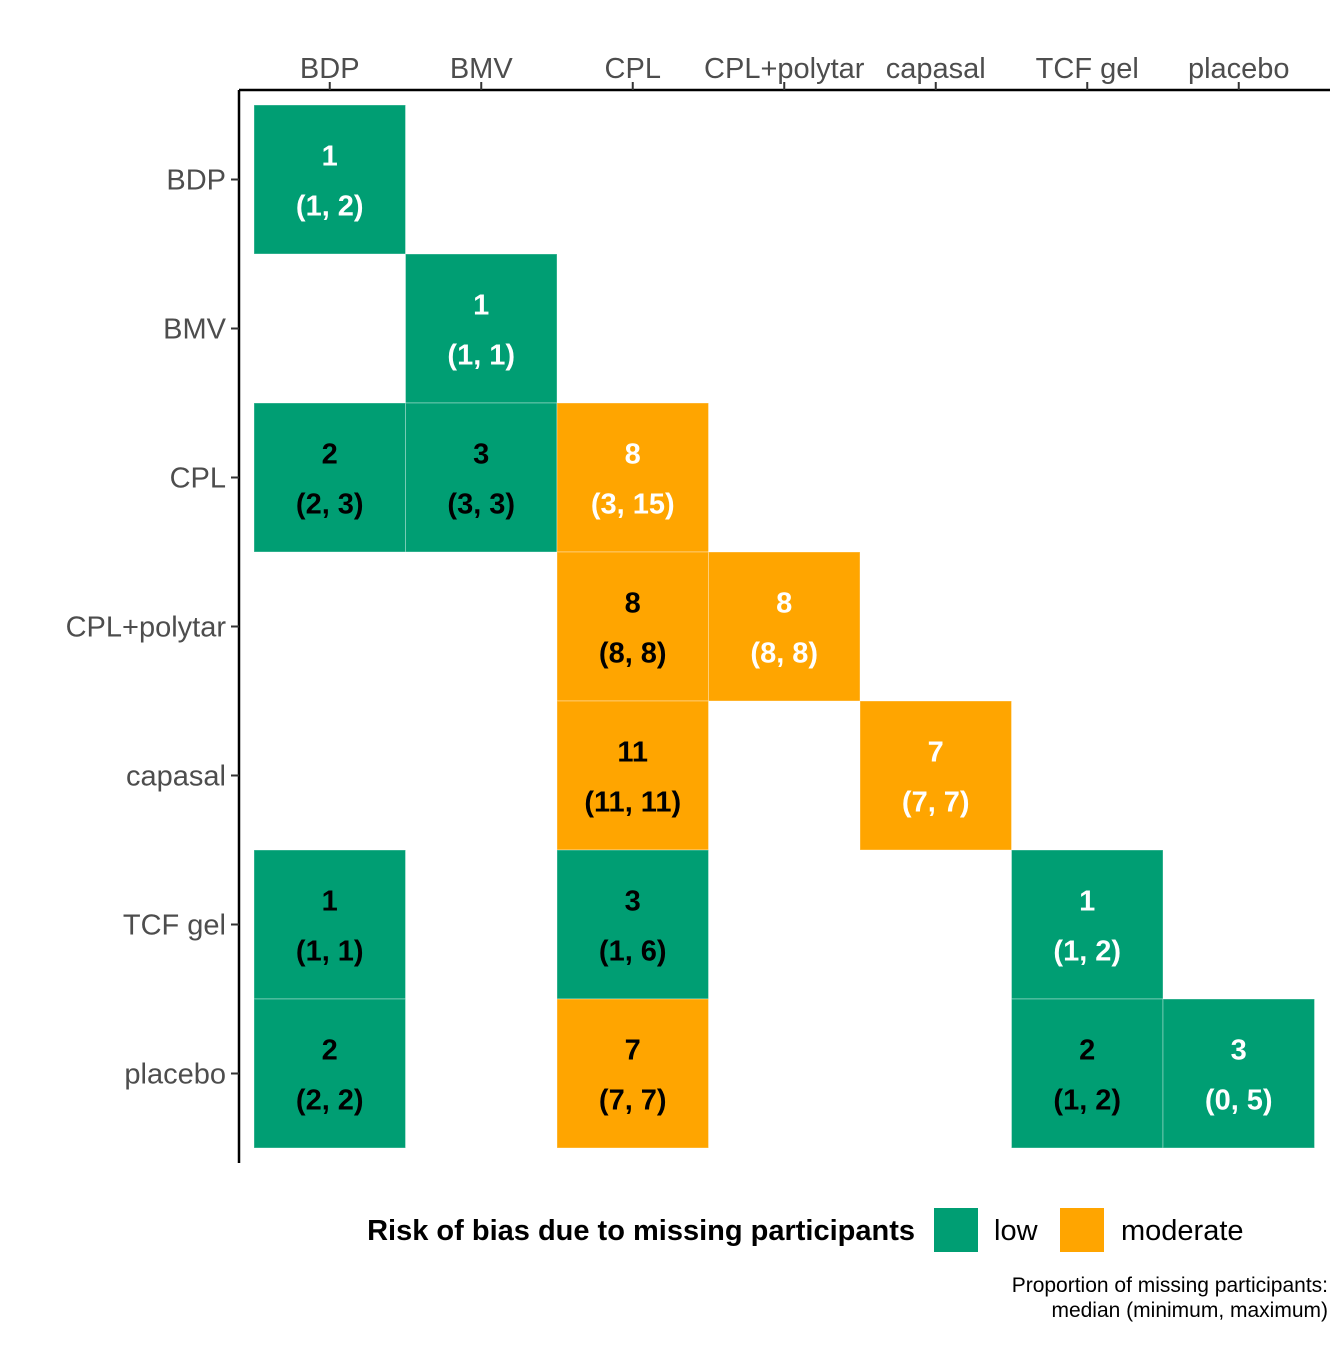 The width and height of the screenshot is (1344, 1349). What do you see at coordinates (956, 1230) in the screenshot?
I see `legend-key-low` at bounding box center [956, 1230].